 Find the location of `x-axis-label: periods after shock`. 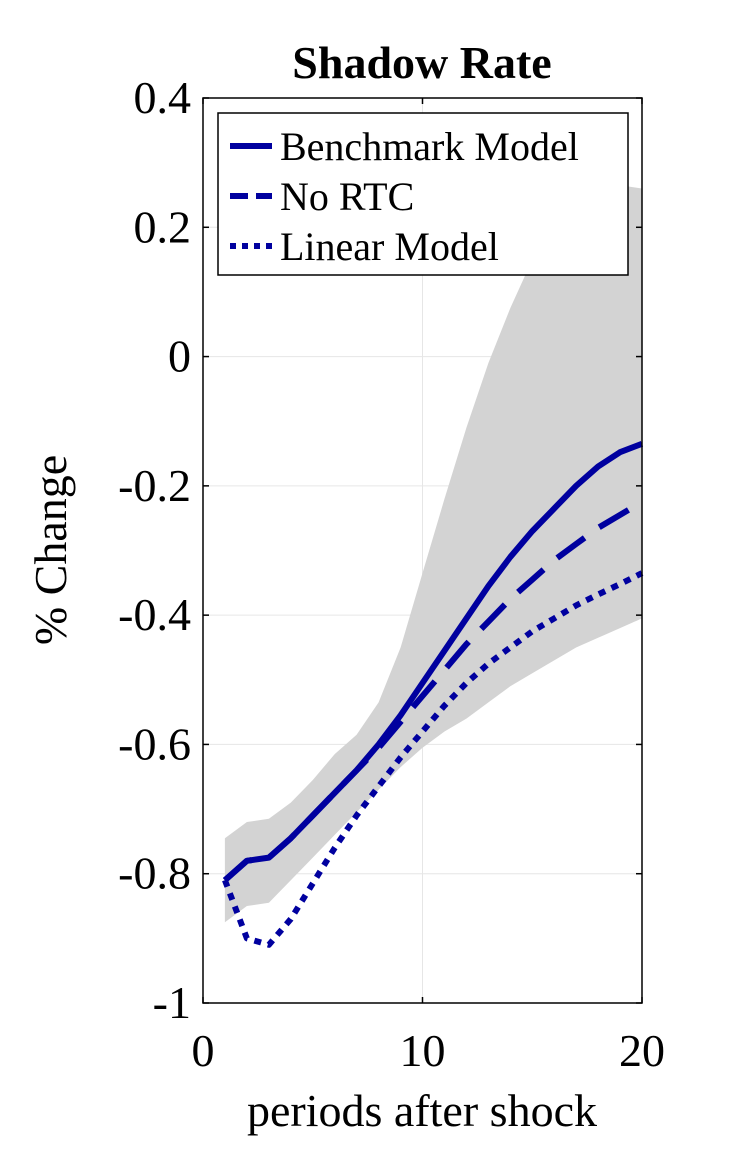

x-axis-label: periods after shock is located at coordinates (422, 1110).